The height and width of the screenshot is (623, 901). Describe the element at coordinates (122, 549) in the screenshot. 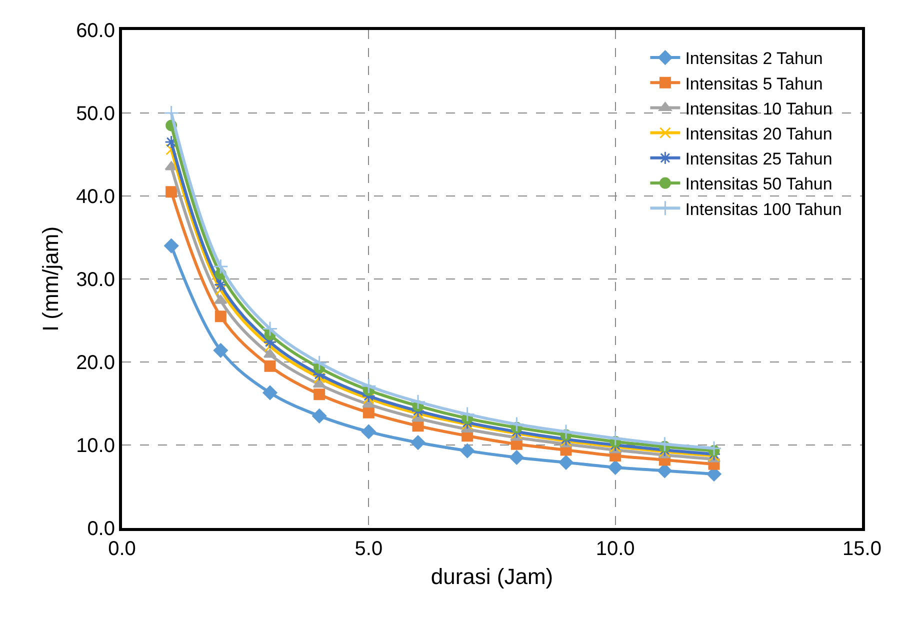

I see `x-tick-label: 0.0` at that location.